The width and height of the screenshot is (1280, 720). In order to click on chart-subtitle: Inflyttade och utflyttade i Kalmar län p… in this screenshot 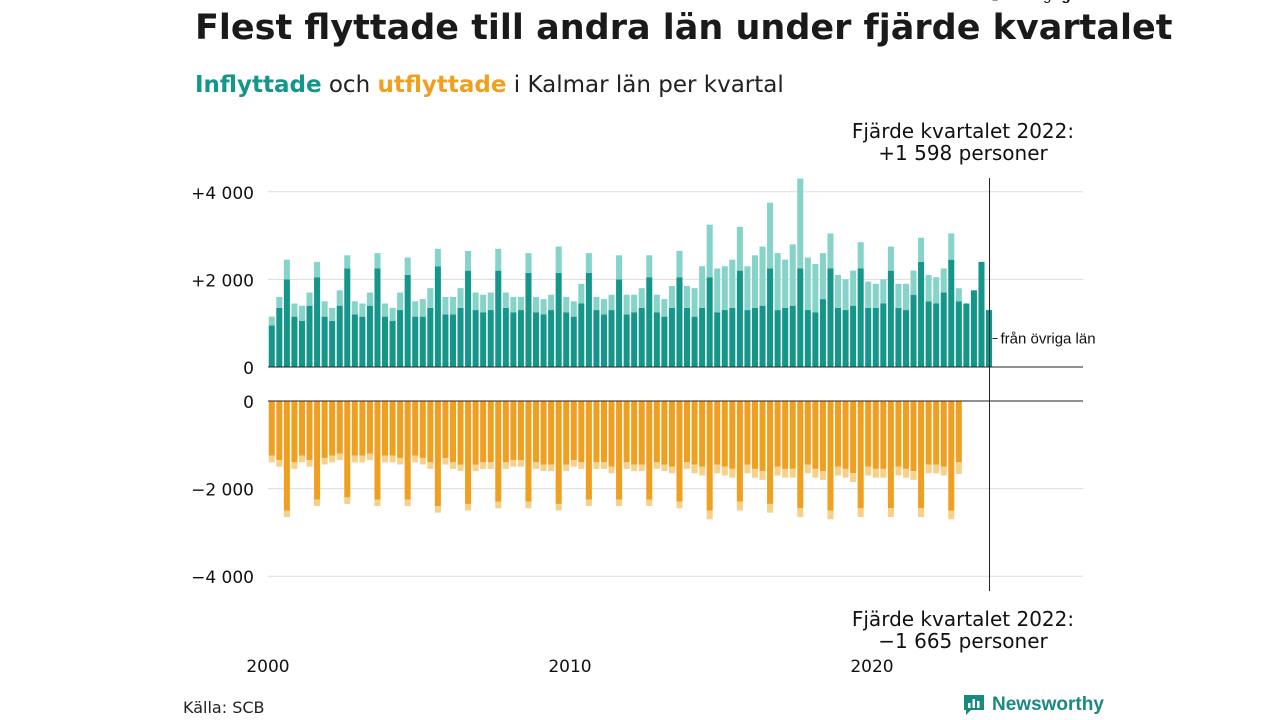, I will do `click(489, 85)`.